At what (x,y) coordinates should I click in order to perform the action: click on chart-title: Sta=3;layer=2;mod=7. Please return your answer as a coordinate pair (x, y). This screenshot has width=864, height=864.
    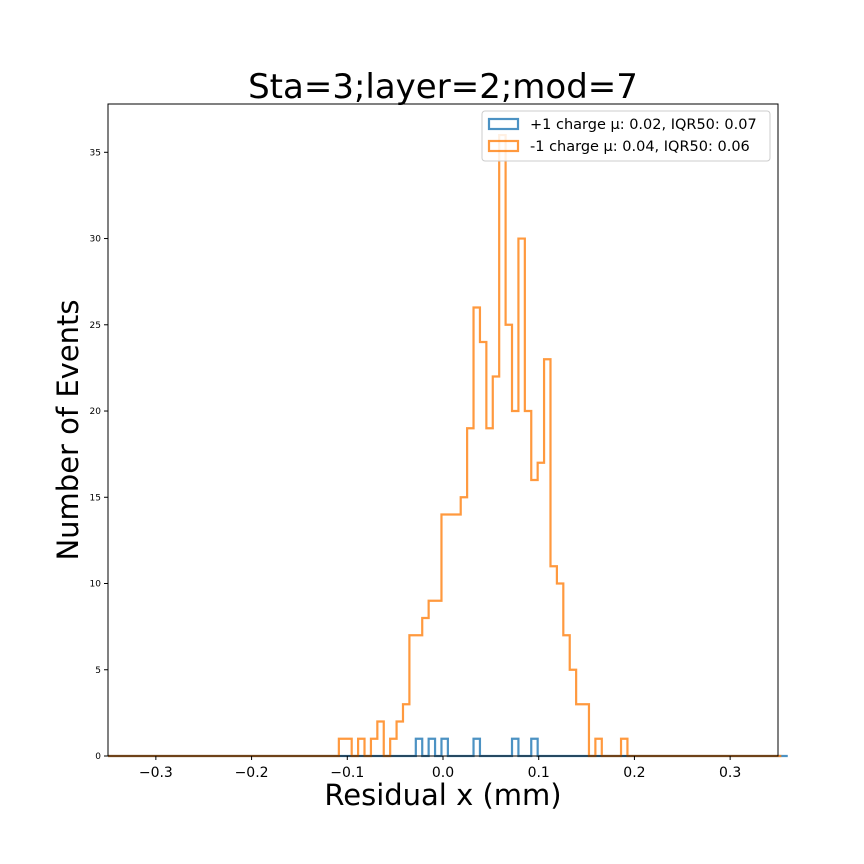
    Looking at the image, I should click on (443, 87).